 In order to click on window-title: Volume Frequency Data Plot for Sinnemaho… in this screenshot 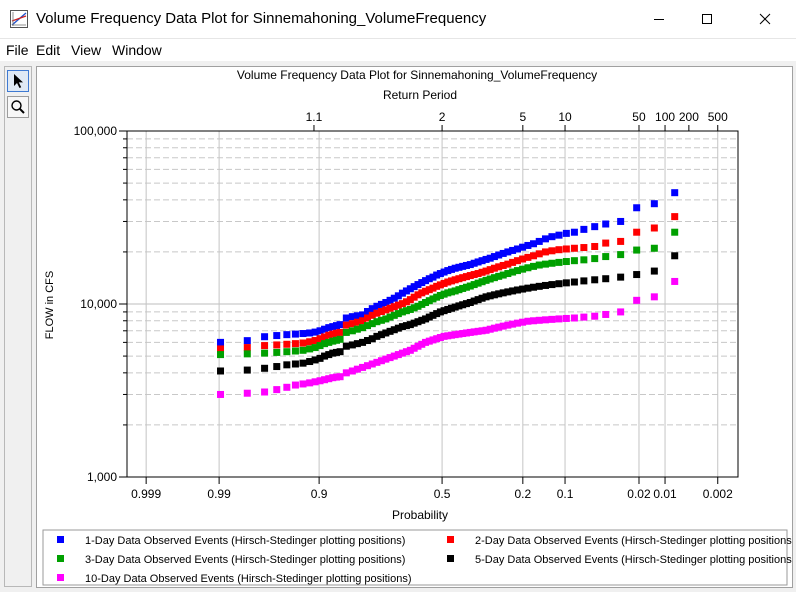, I will do `click(261, 18)`.